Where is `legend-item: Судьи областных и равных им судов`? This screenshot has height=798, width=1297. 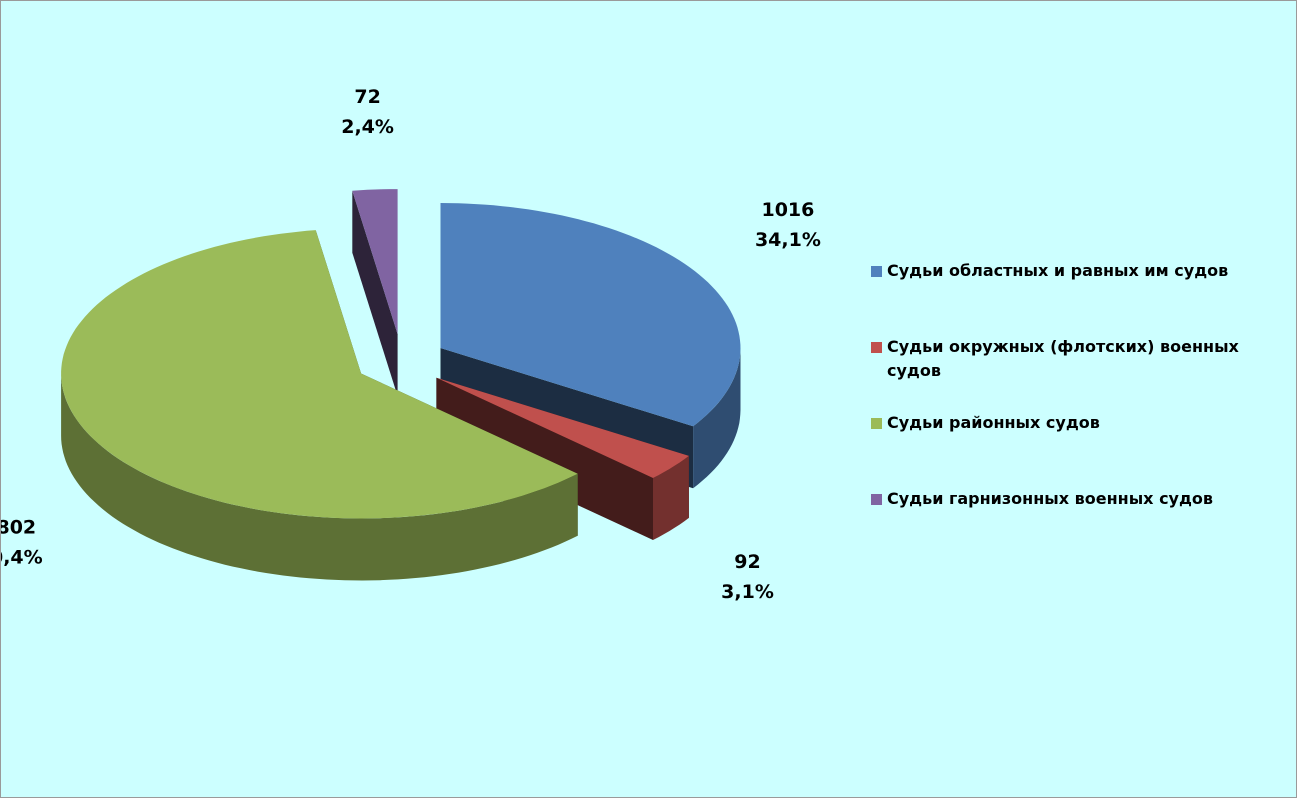
legend-item: Судьи областных и равных им судов is located at coordinates (1071, 297).